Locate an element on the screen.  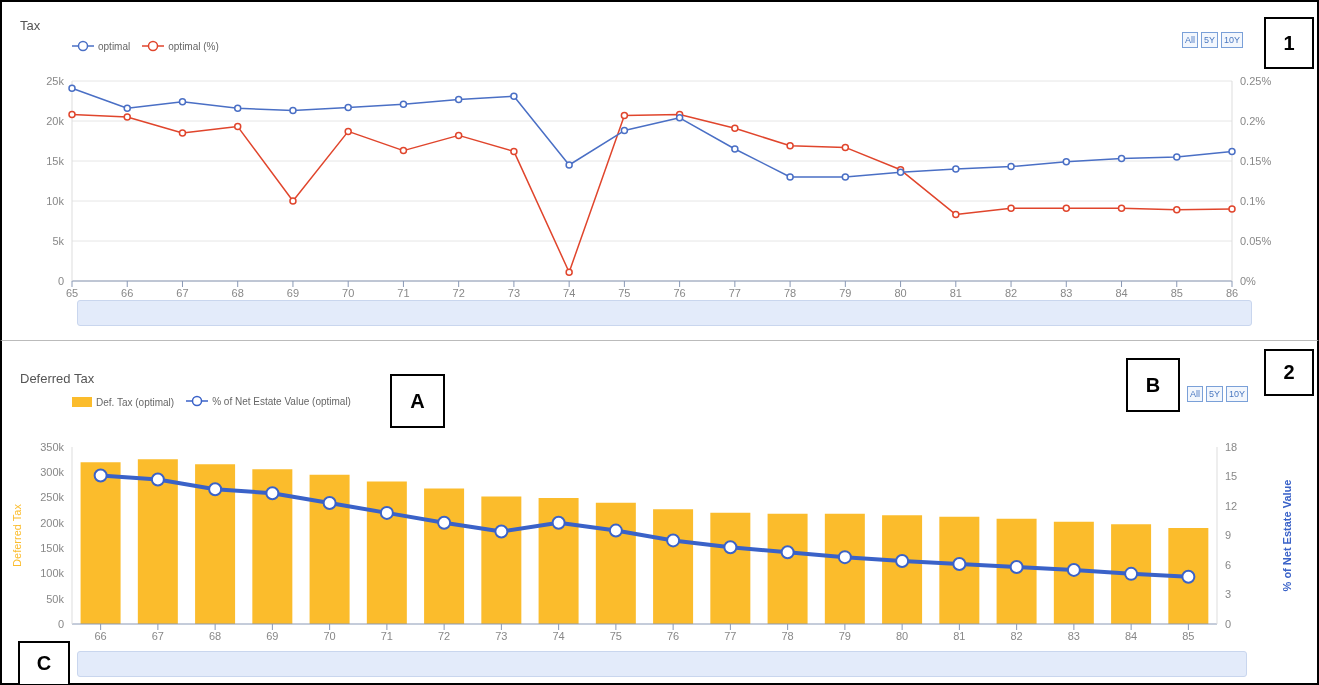
y-tick-label: 50k is located at coordinates (55, 598).